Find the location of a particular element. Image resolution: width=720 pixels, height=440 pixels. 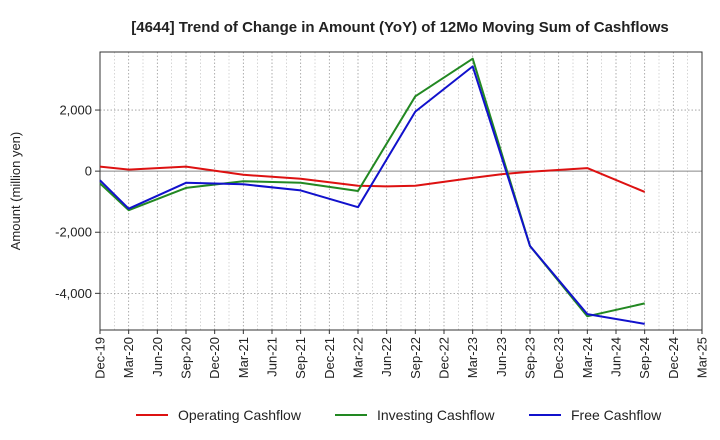

y-tick-label: -2,000 is located at coordinates (73, 232).